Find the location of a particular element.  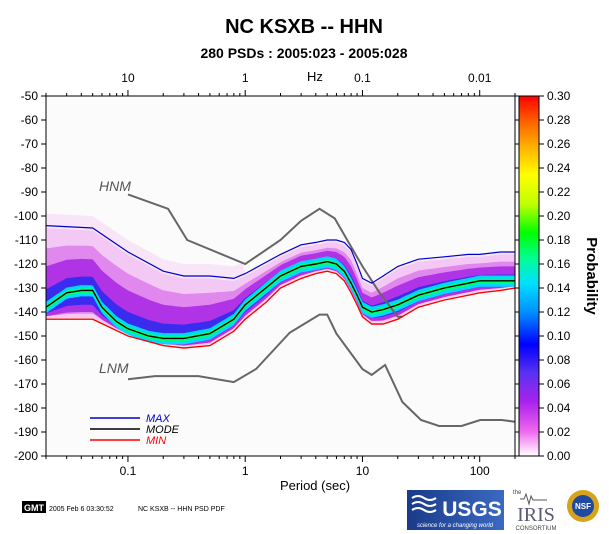

y-tick-label: -80 is located at coordinates (30, 168).